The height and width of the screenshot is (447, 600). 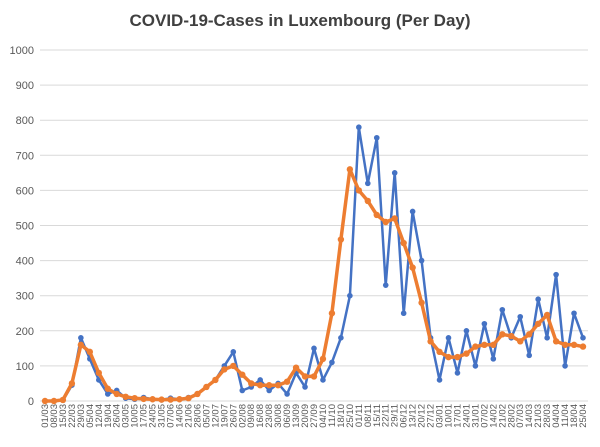 What do you see at coordinates (395, 415) in the screenshot?
I see `x-tick-label: 29/11` at bounding box center [395, 415].